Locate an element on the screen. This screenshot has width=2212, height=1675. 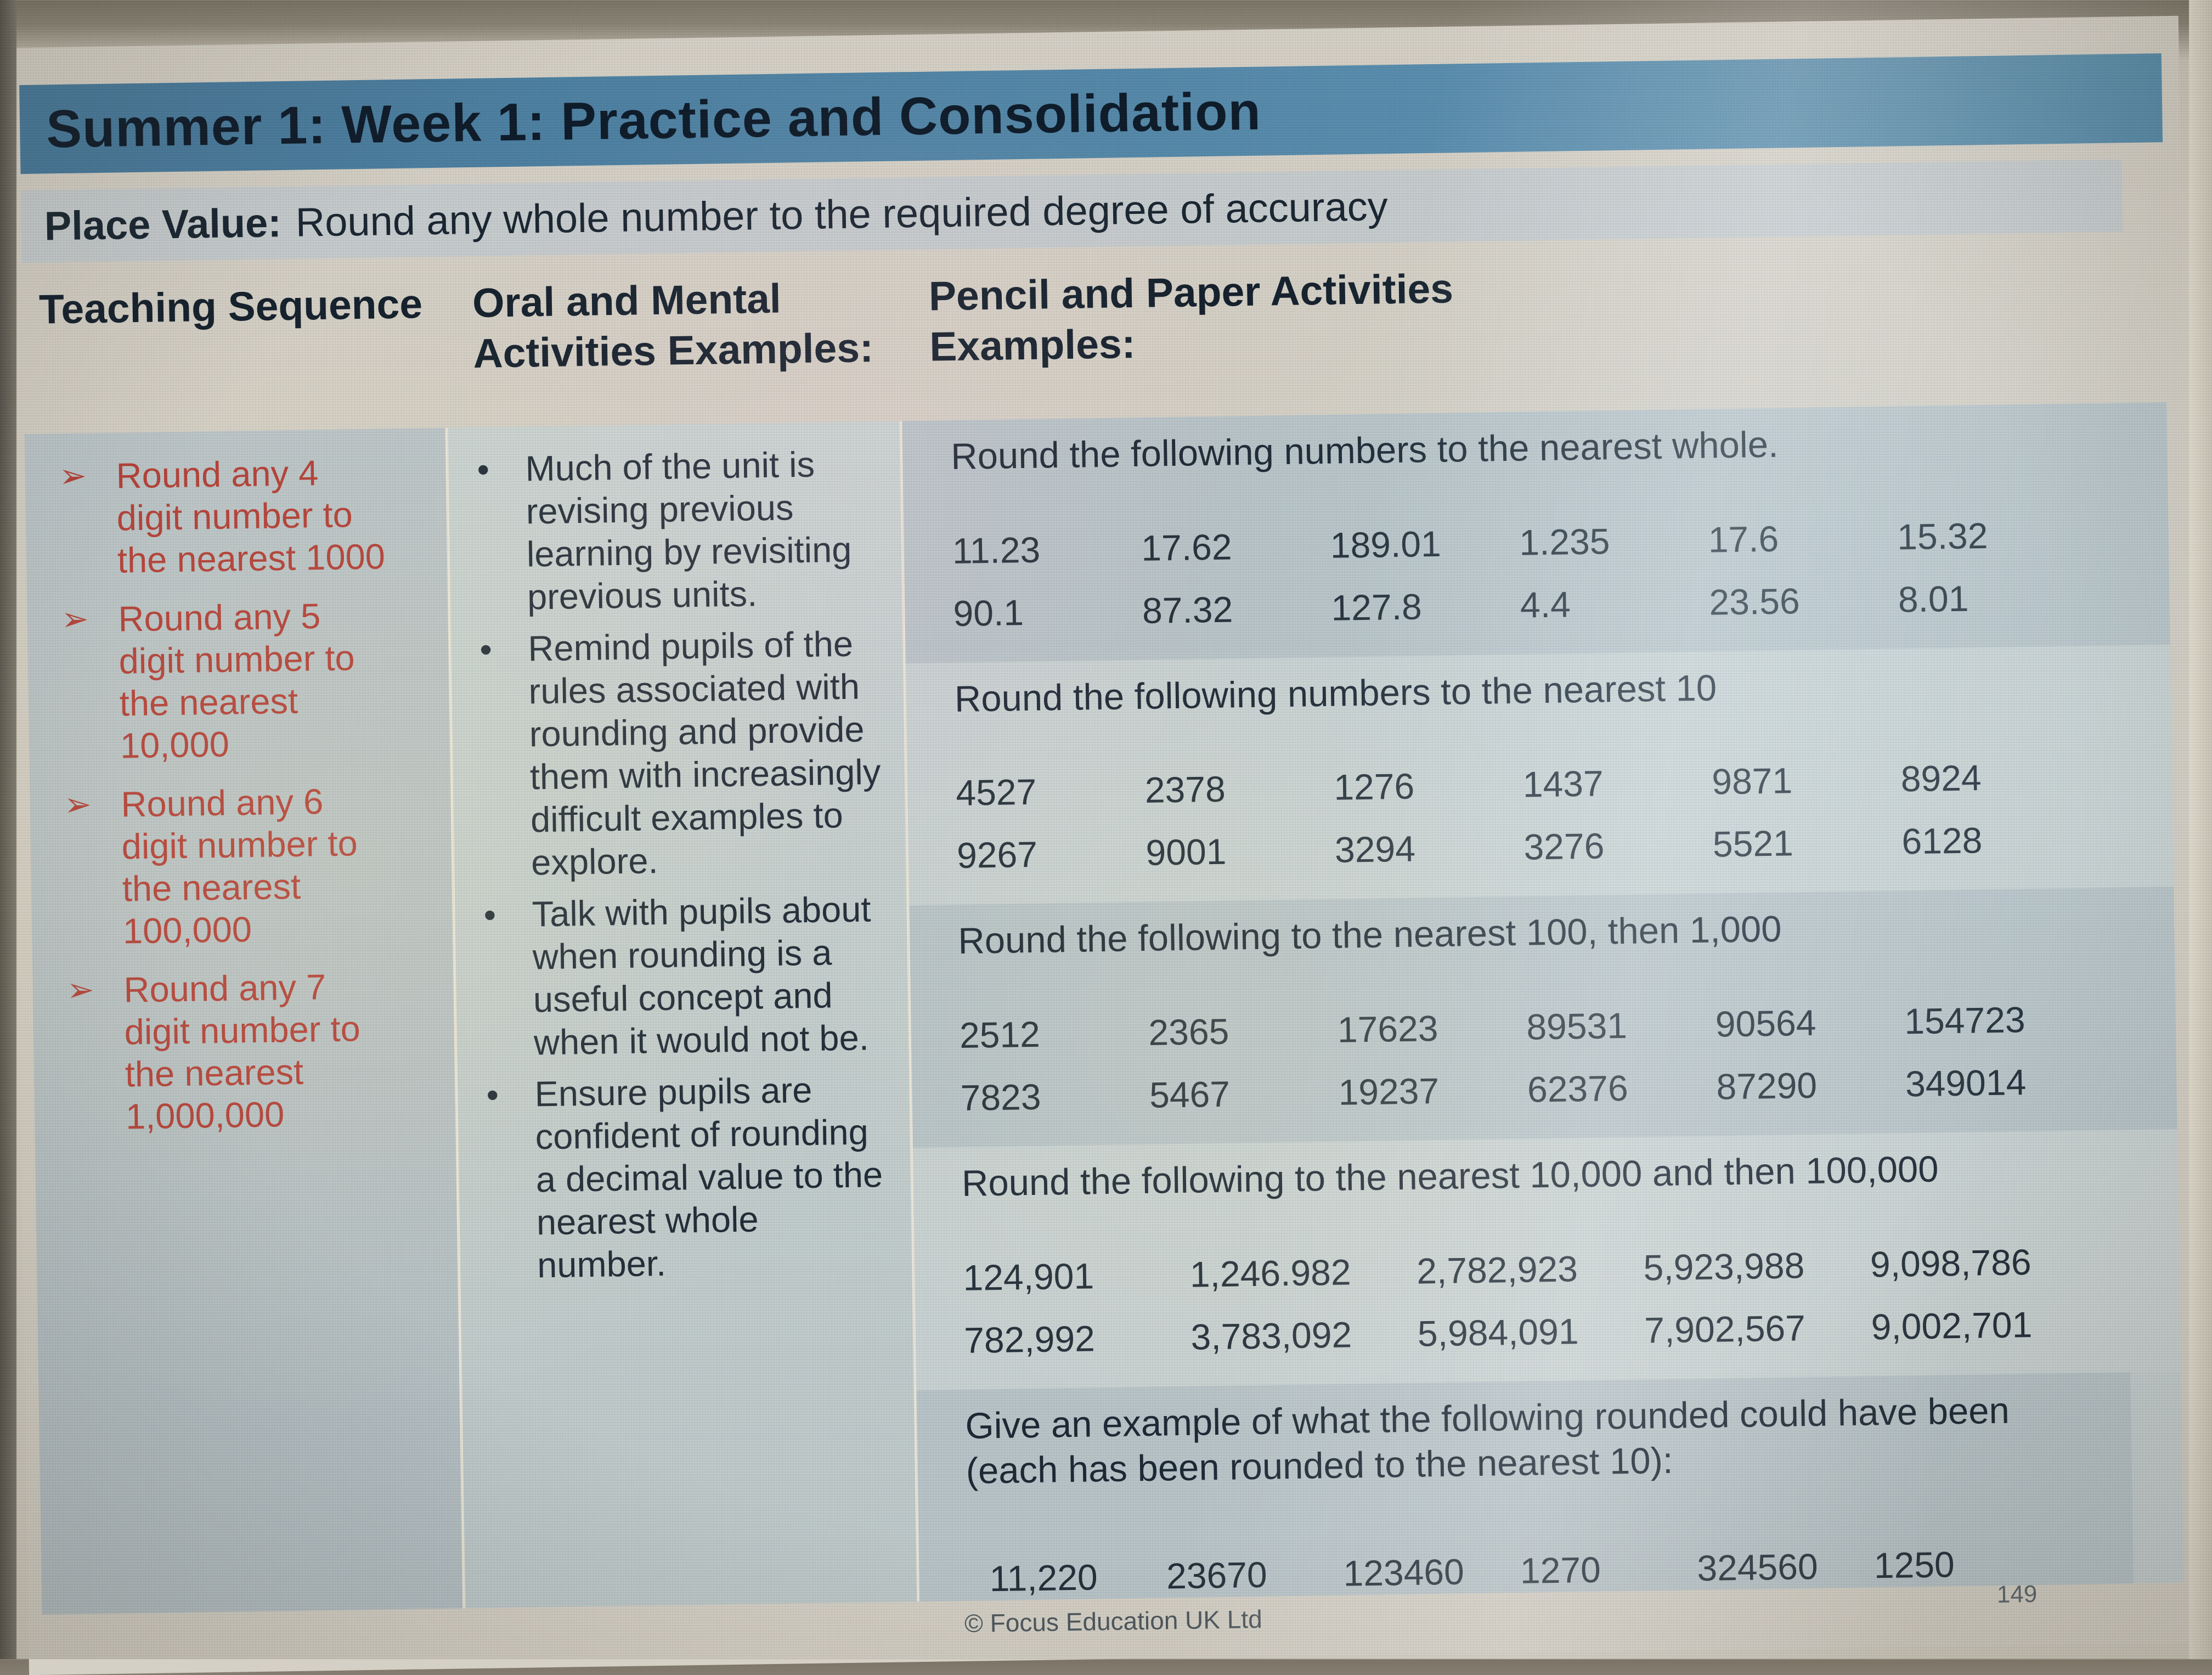
number-value: 7,902,567 is located at coordinates (1725, 1329).